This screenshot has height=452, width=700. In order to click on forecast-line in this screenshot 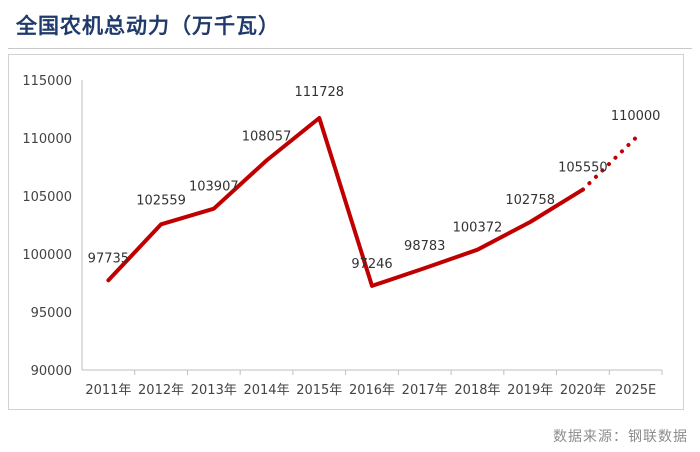, I will do `click(609, 164)`.